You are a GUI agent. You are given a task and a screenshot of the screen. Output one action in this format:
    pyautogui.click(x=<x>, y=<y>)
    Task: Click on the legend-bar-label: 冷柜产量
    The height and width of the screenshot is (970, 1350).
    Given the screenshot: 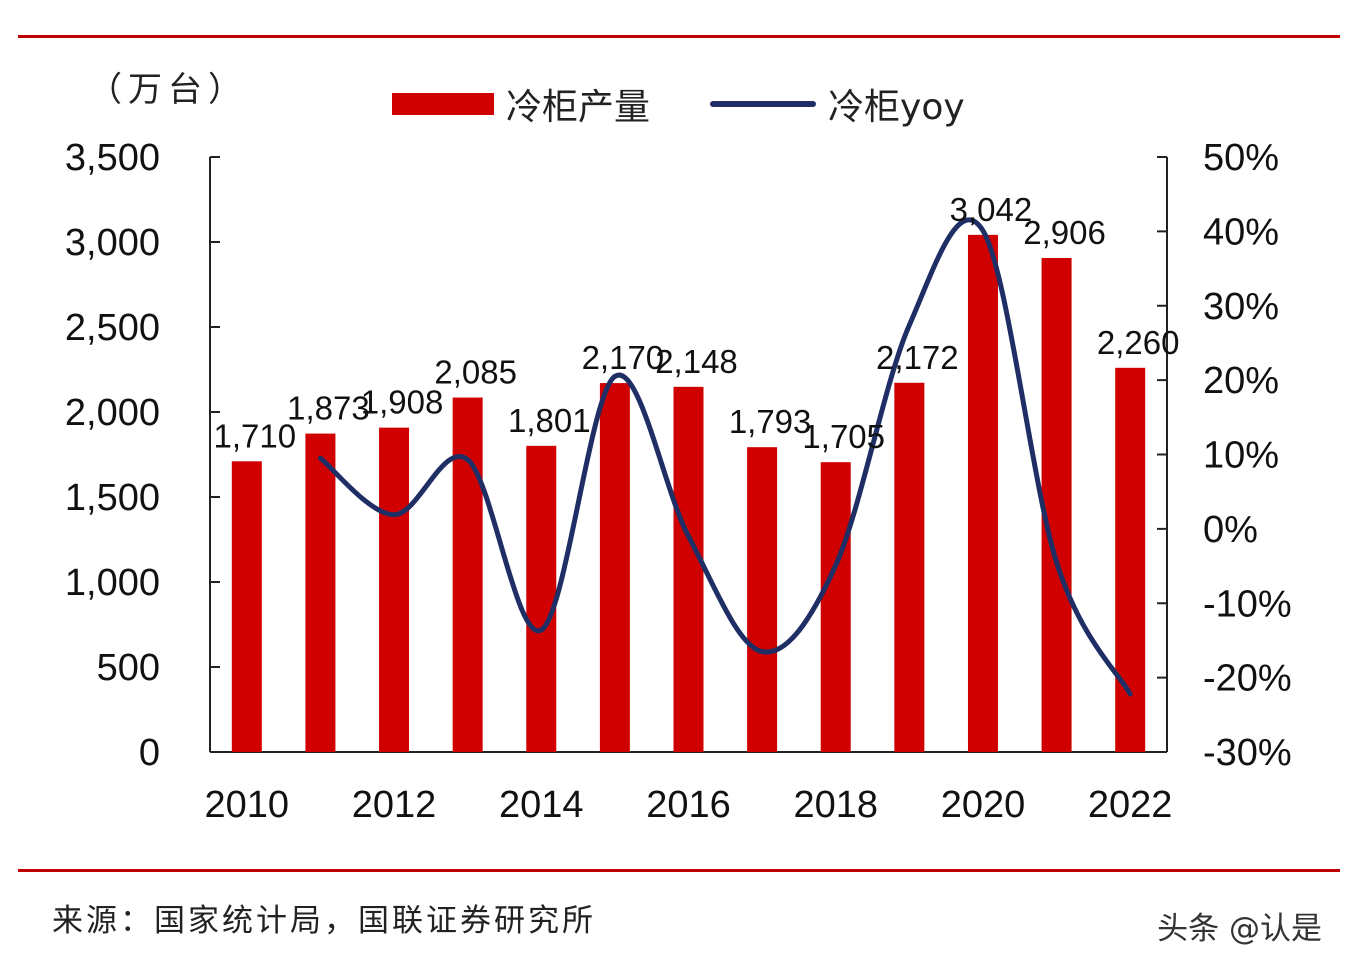 What is the action you would take?
    pyautogui.click(x=578, y=107)
    